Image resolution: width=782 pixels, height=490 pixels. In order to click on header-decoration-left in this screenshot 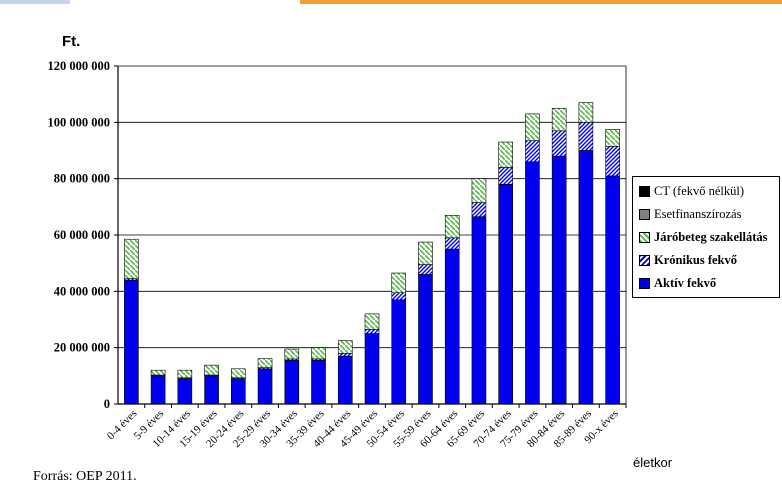, I will do `click(35, 2)`.